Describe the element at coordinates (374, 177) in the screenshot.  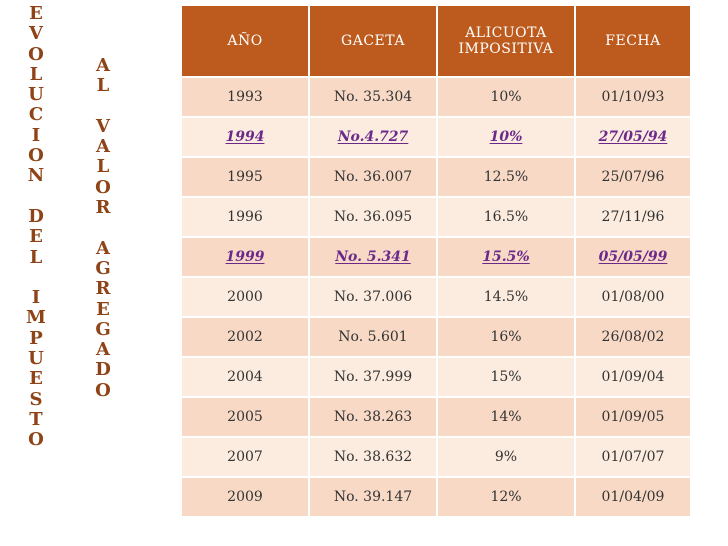
I see `cell-gaceta: No. 36.007` at that location.